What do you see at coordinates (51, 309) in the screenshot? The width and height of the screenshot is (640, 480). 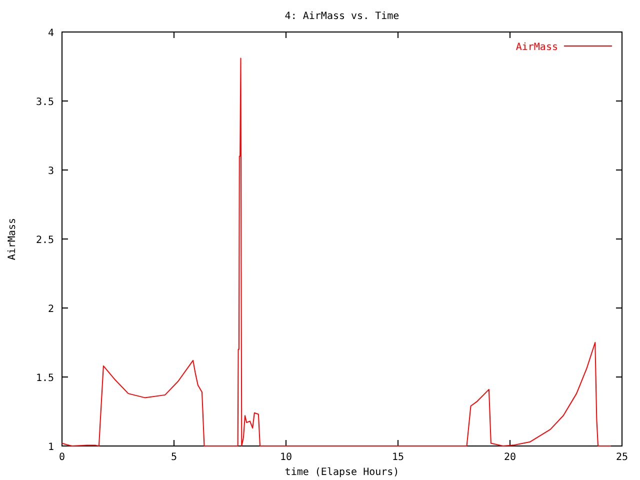 I see `y-tick-label: 2` at bounding box center [51, 309].